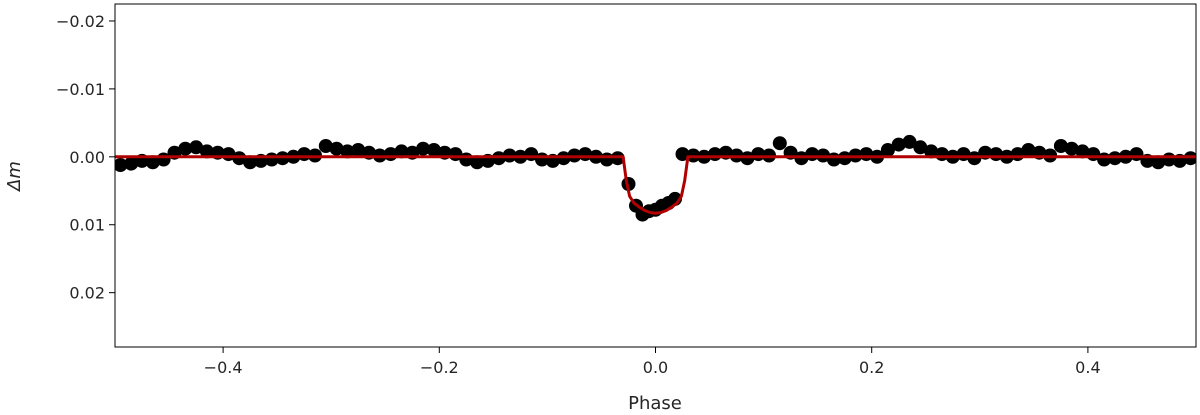  I want to click on y-tick-label: −0.01, so click(80, 89).